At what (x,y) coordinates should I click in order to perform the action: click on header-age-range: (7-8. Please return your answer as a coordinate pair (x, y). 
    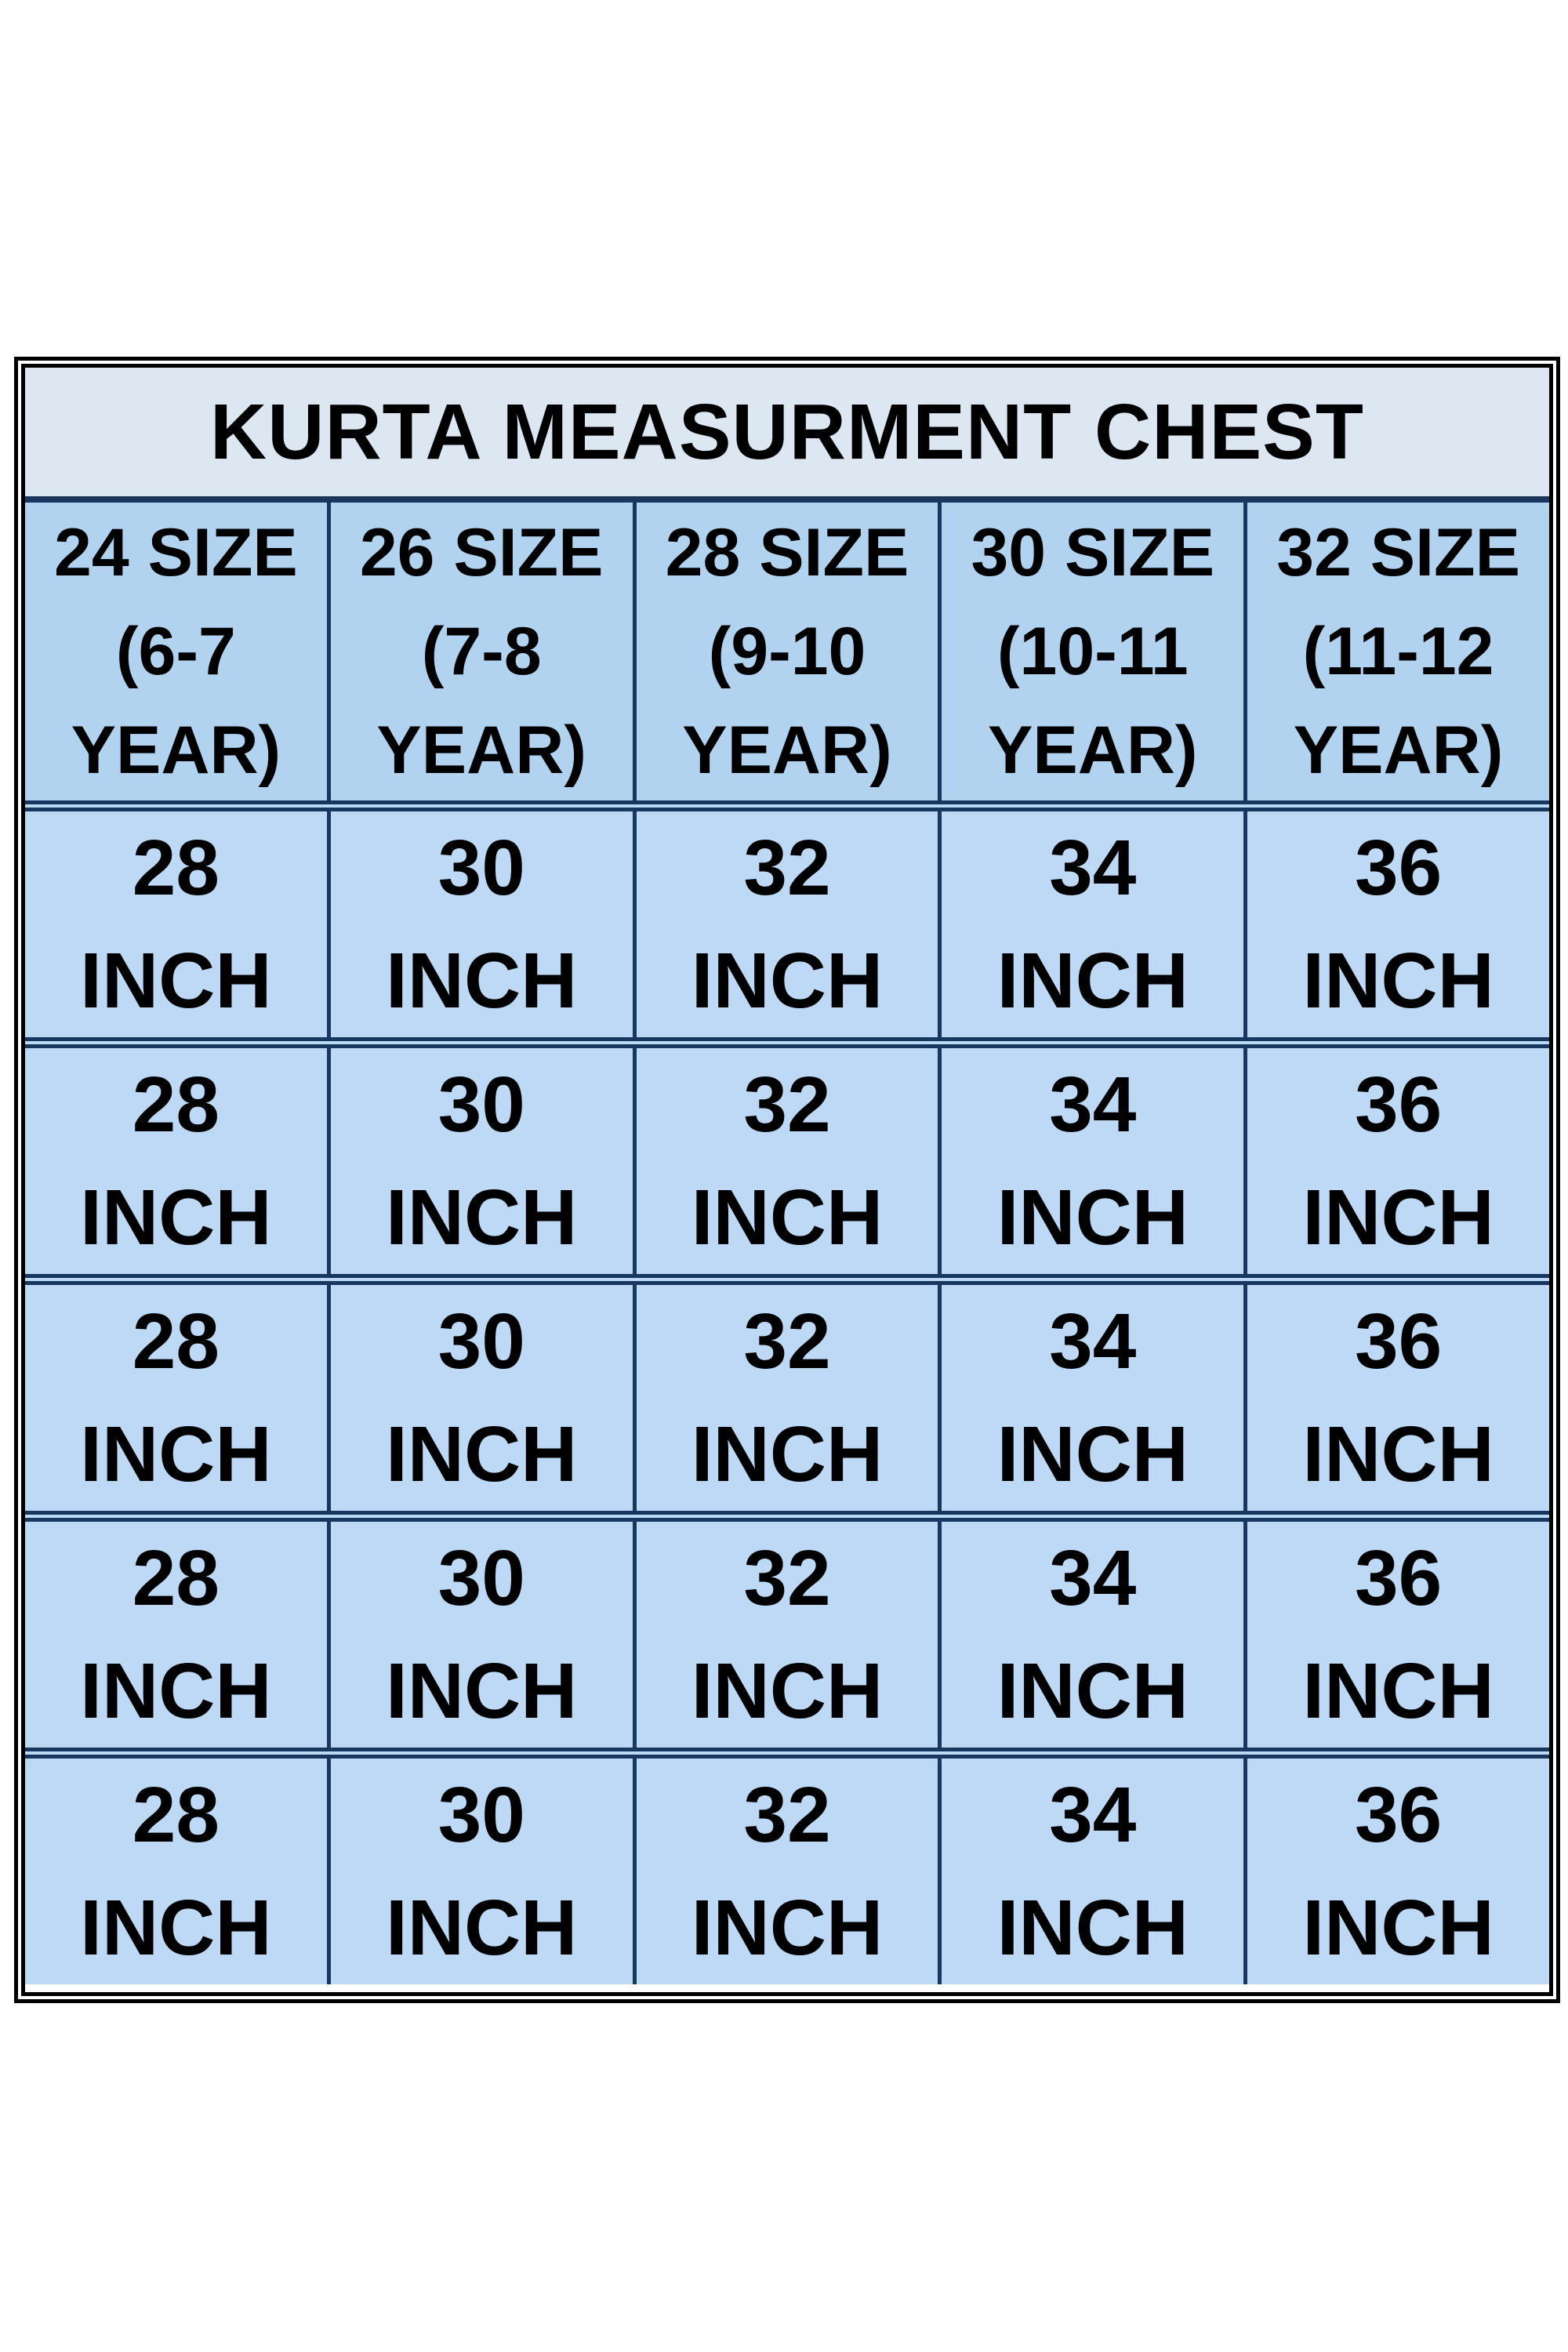
    Looking at the image, I should click on (482, 651).